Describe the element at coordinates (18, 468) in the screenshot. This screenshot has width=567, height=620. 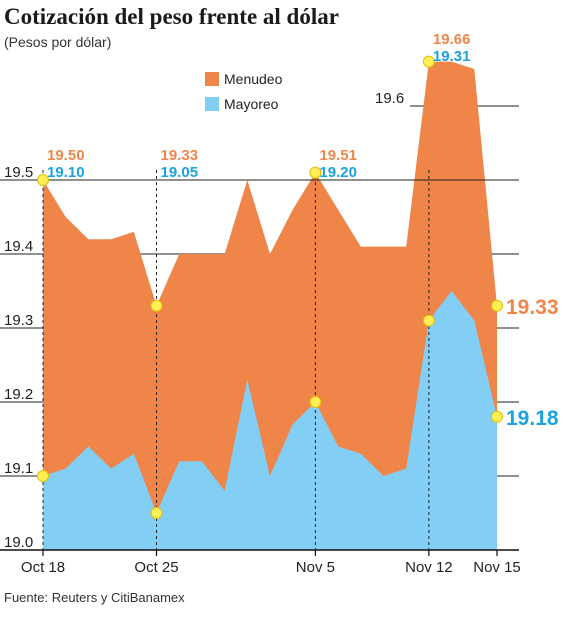
I see `y-tick-label: 19.1` at that location.